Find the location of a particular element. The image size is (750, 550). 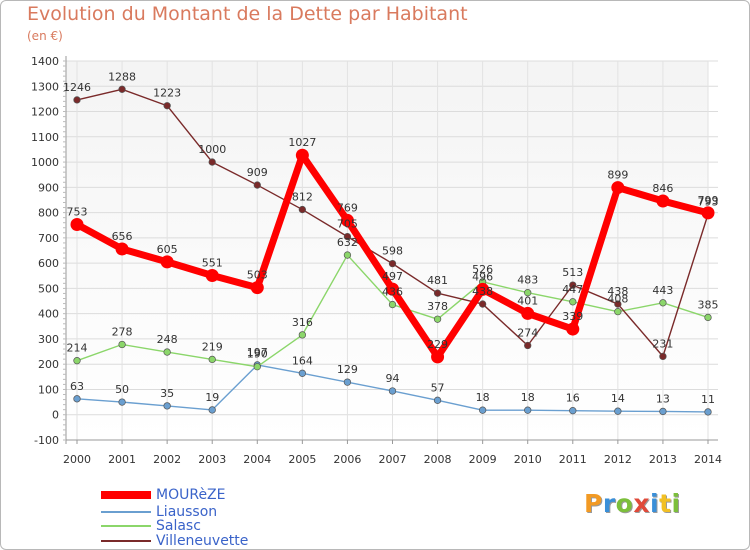

data-label: 1246 is located at coordinates (77, 87).